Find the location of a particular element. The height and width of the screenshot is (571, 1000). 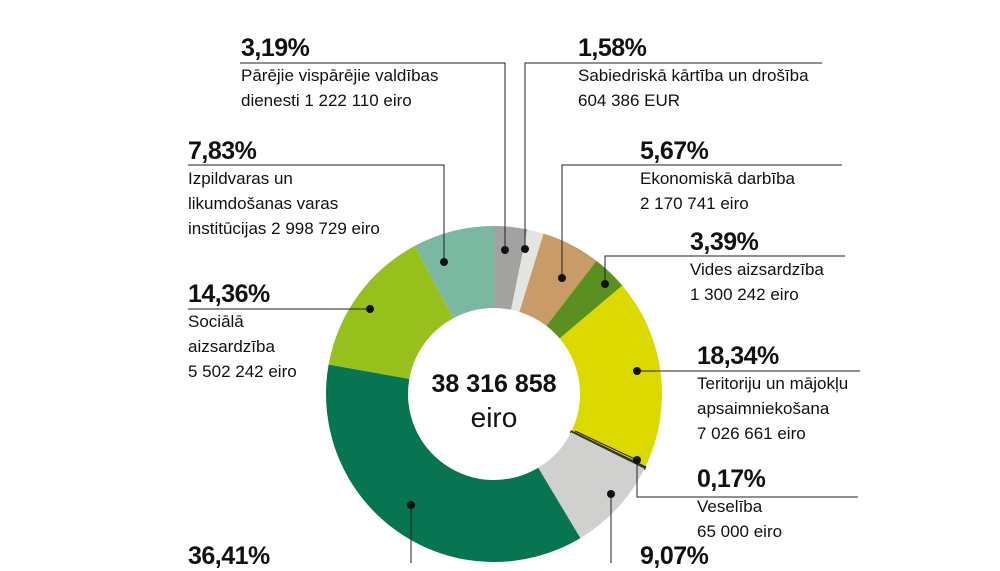

slice-description: Ekonomiskā darbība is located at coordinates (717, 178).